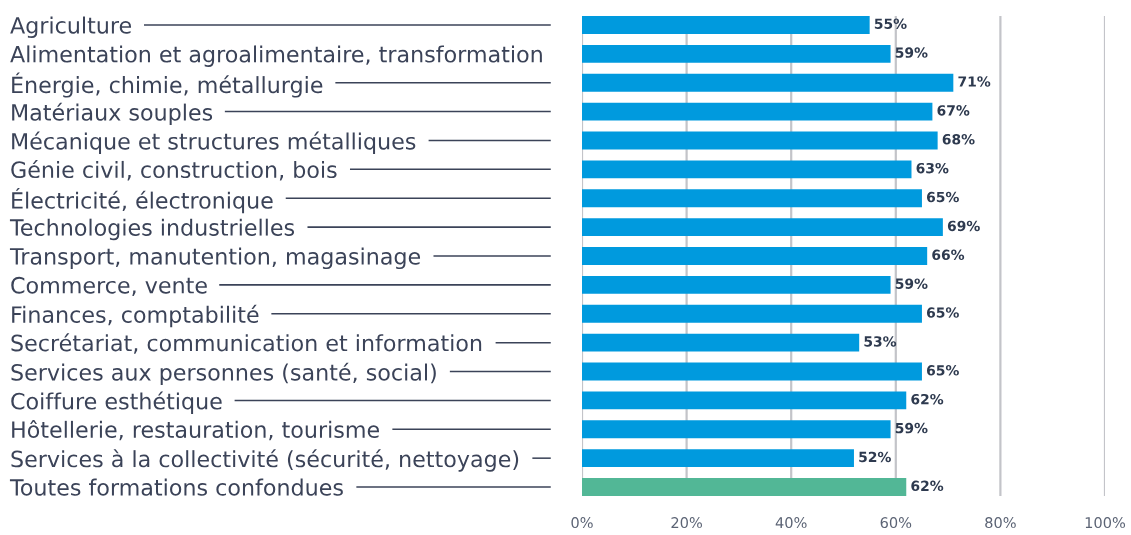 This screenshot has width=1131, height=535. What do you see at coordinates (167, 85) in the screenshot?
I see `y-tick-label: Énergie, chimie, métallurgie` at bounding box center [167, 85].